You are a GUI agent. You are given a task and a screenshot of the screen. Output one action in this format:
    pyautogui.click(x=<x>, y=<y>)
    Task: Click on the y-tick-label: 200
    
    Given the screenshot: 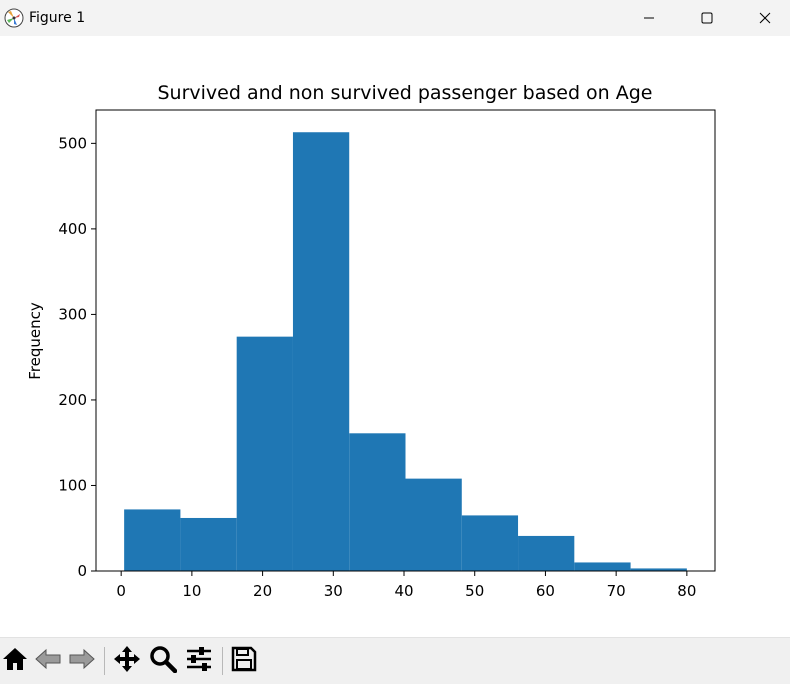 What is the action you would take?
    pyautogui.click(x=72, y=400)
    